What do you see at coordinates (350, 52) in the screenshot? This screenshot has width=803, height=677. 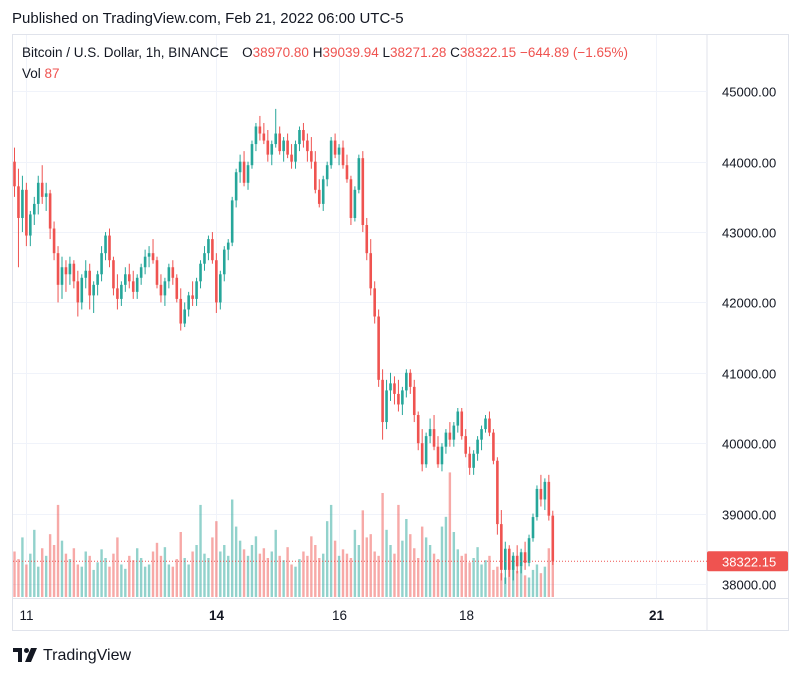 I see `high-value: 39039.94` at bounding box center [350, 52].